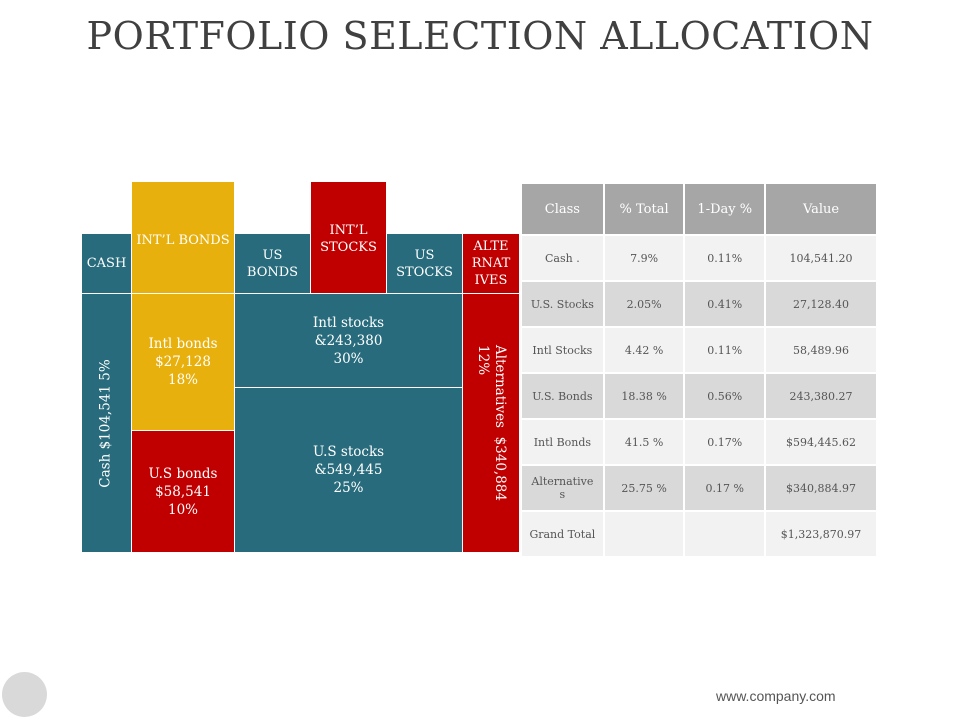 The image size is (960, 720). Describe the element at coordinates (480, 36) in the screenshot. I see `page-title: PORTFOLIO SELECTION ALLOCATION` at that location.